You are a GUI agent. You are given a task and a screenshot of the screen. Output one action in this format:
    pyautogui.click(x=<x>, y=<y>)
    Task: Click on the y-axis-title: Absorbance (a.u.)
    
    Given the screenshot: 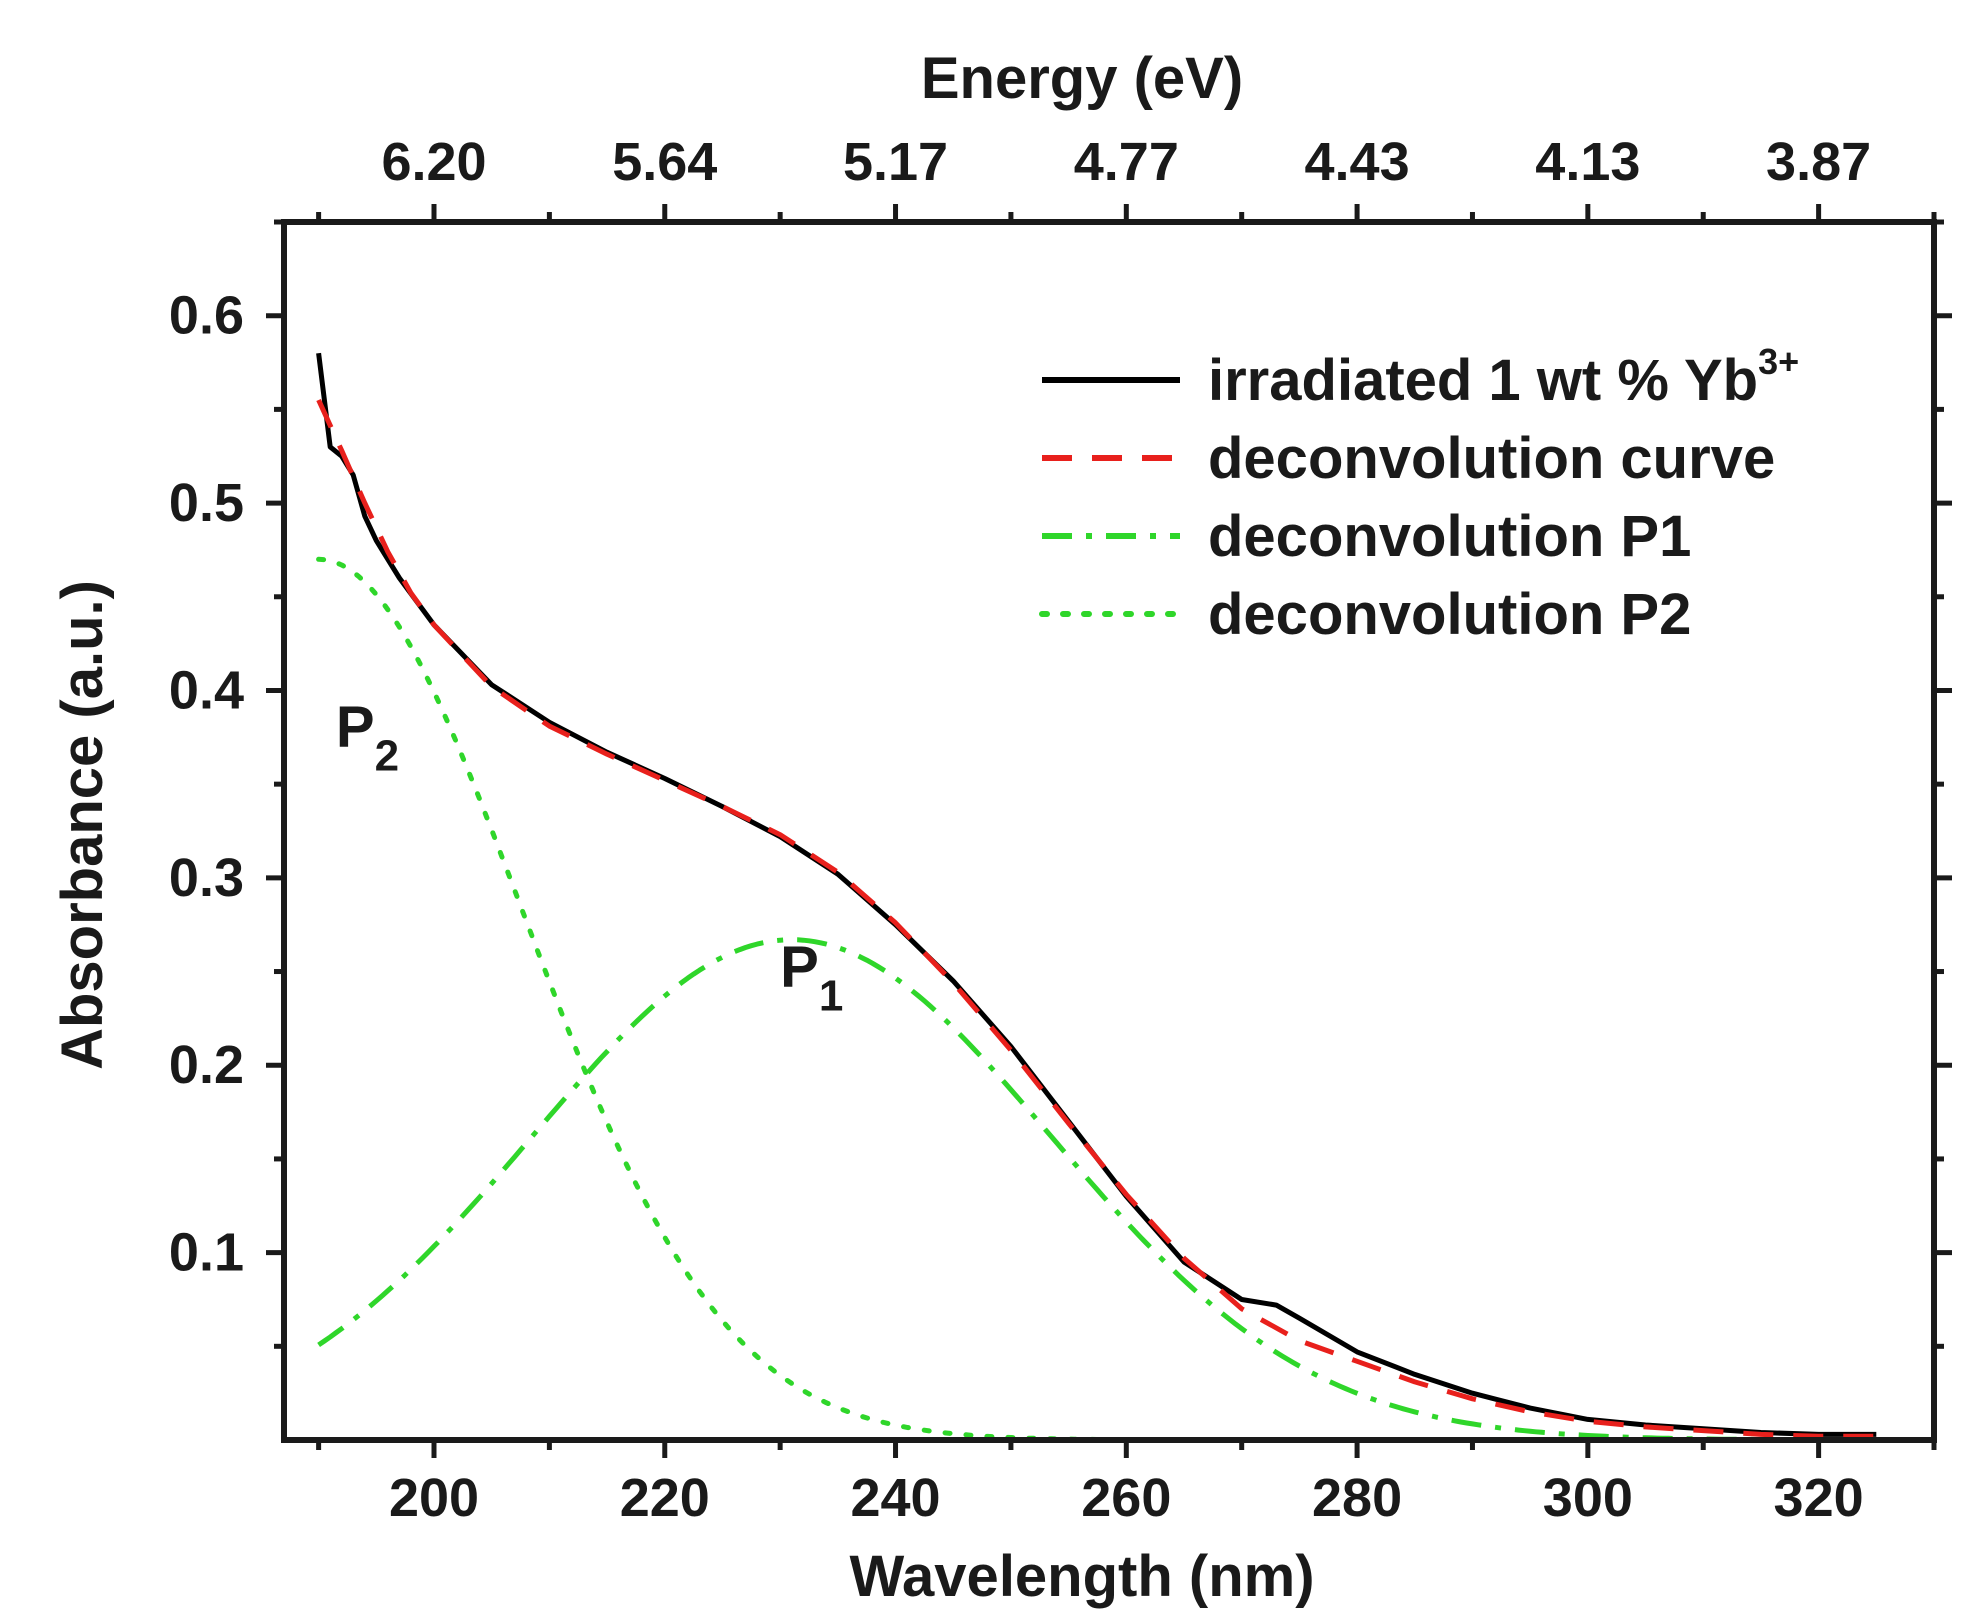 What is the action you would take?
    pyautogui.click(x=82, y=825)
    